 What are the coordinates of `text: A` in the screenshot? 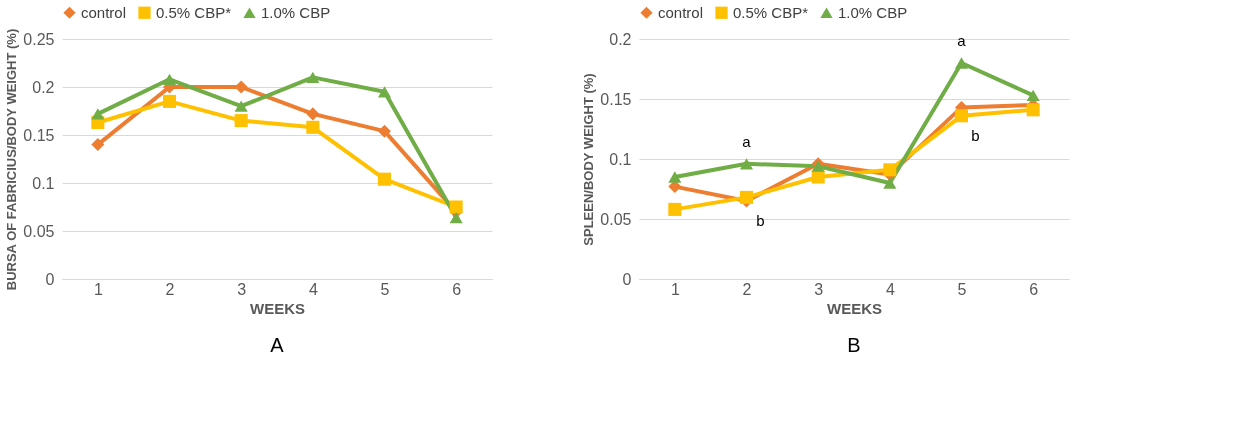 It's located at (277, 345).